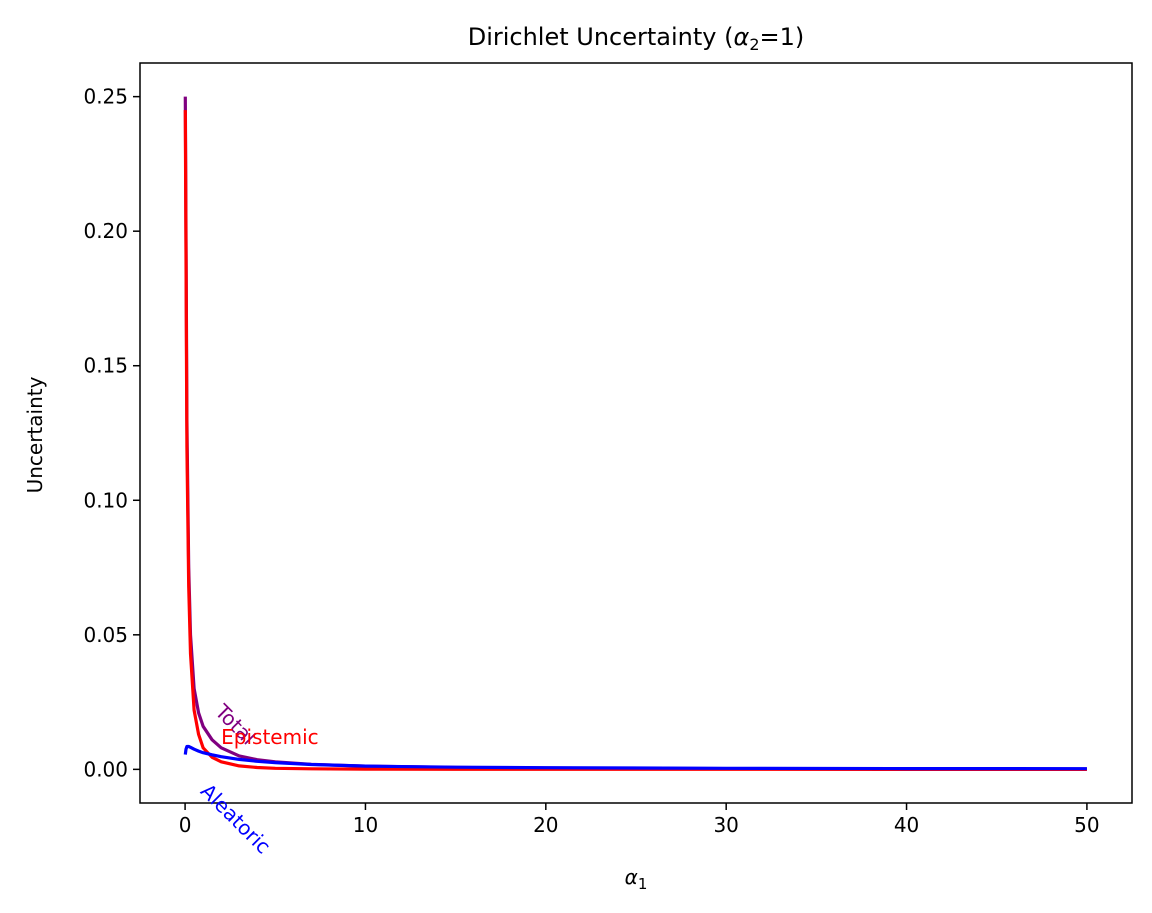  What do you see at coordinates (906, 825) in the screenshot?
I see `x-tick-label: 40` at bounding box center [906, 825].